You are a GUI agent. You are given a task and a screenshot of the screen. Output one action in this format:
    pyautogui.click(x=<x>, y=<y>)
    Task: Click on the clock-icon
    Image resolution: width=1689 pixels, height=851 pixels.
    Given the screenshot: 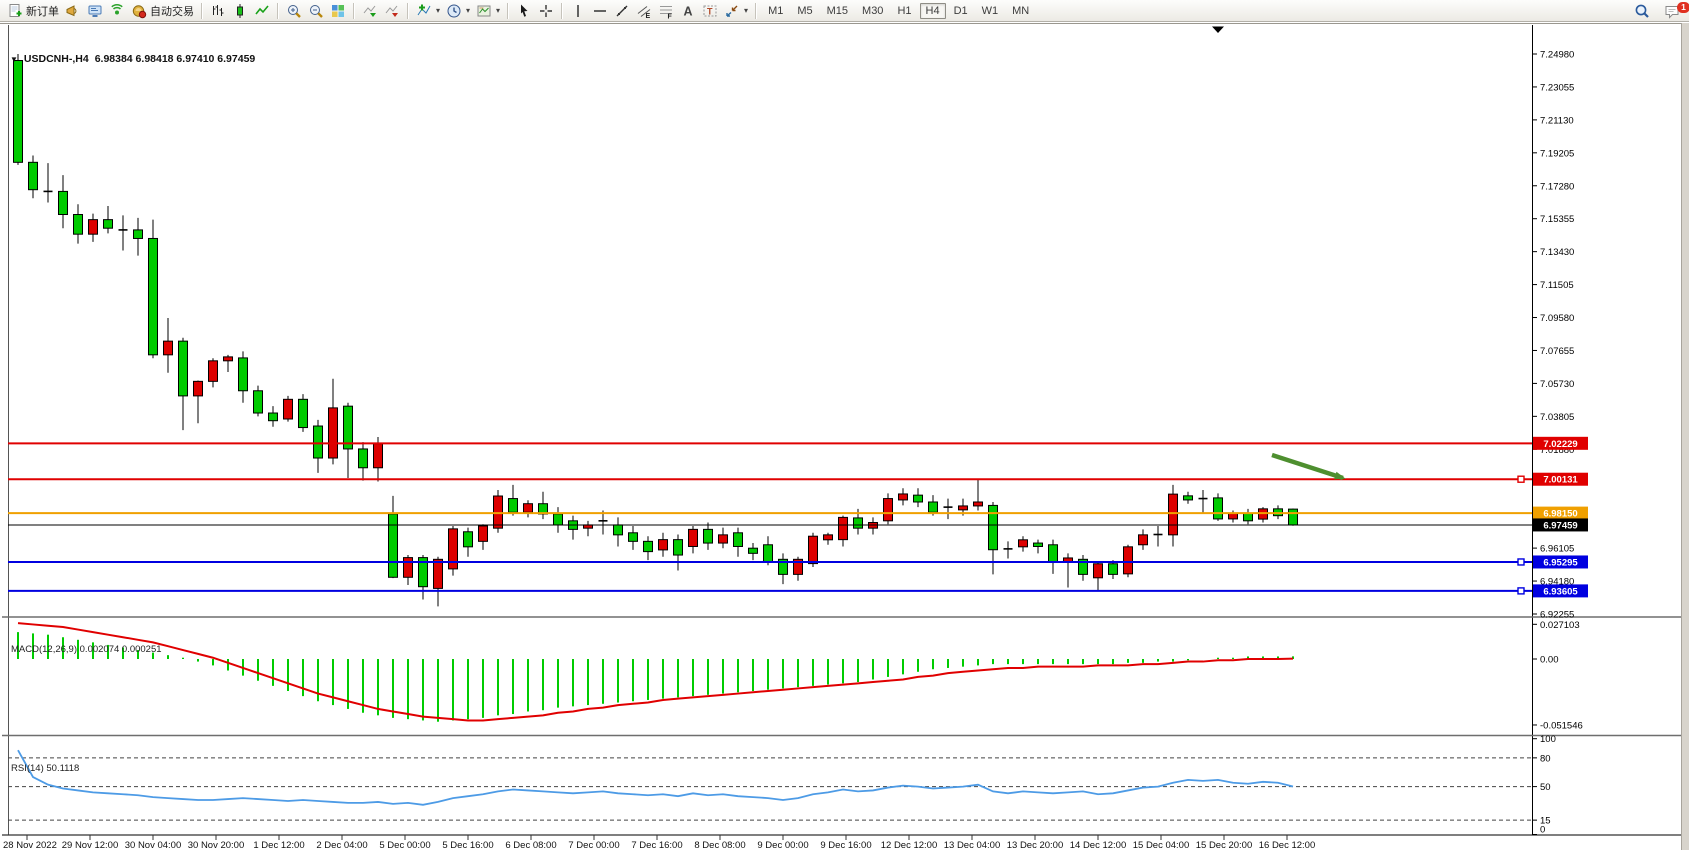 What is the action you would take?
    pyautogui.click(x=454, y=10)
    